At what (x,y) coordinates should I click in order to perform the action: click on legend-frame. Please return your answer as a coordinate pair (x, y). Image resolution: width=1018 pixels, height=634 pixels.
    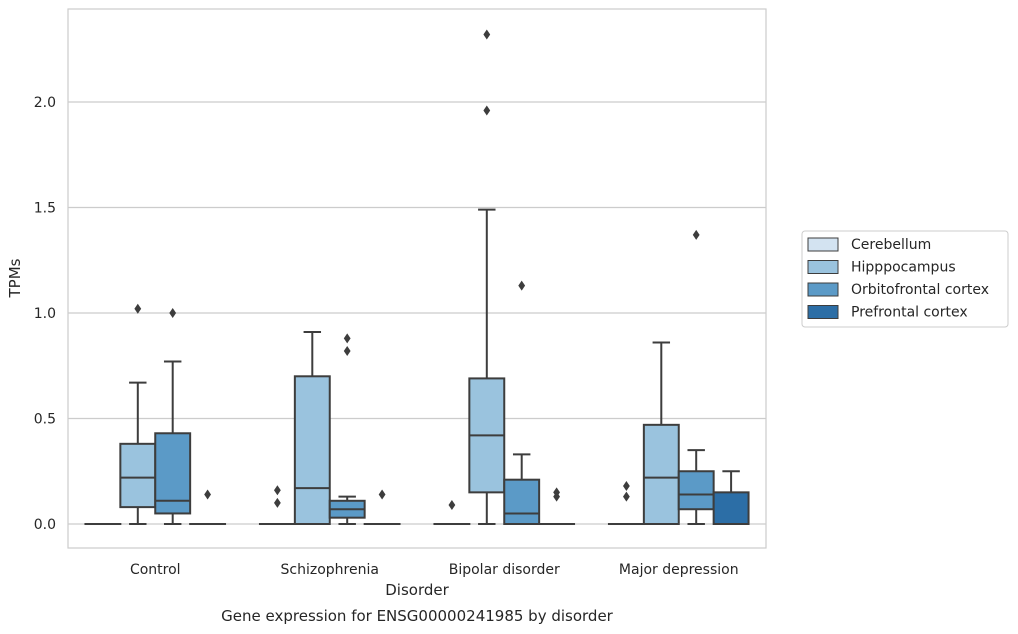
    Looking at the image, I should click on (905, 279).